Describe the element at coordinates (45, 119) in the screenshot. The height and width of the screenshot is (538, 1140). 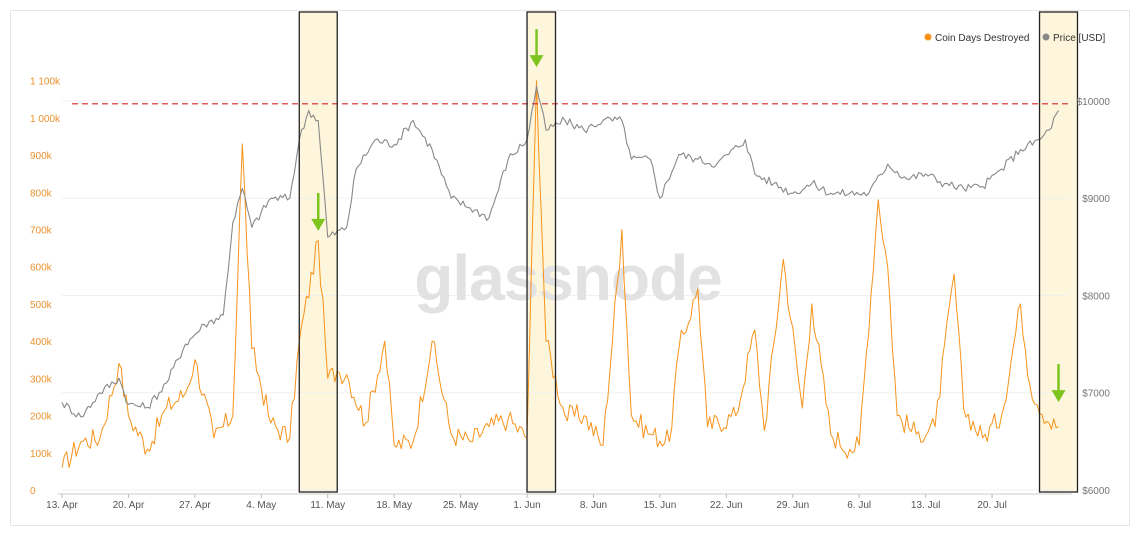
I see `y-left-tick-label: 1 000k` at that location.